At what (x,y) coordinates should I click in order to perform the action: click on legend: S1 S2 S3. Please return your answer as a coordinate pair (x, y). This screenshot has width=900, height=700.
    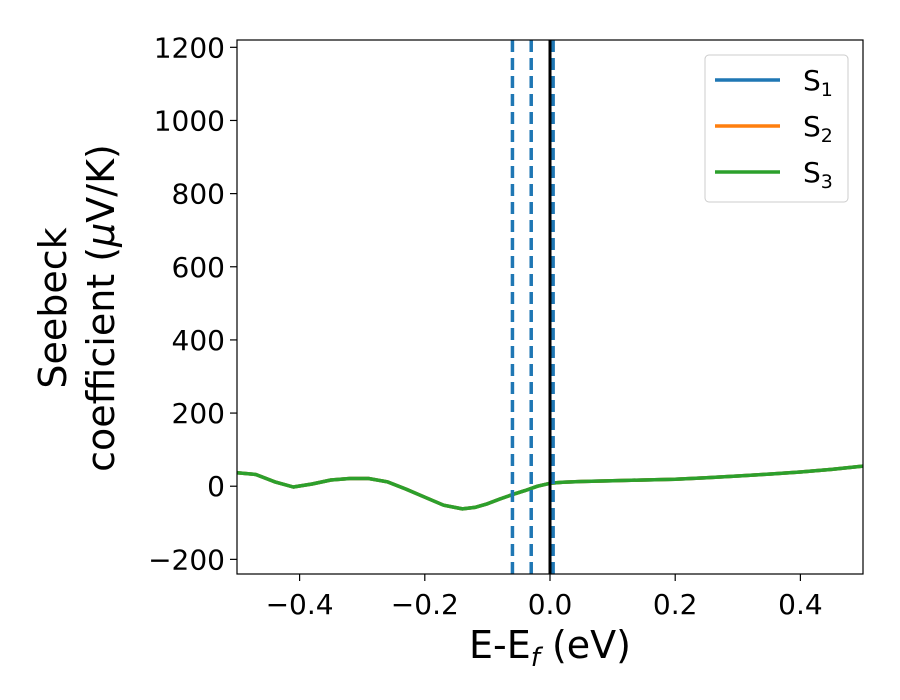
    Looking at the image, I should click on (776, 128).